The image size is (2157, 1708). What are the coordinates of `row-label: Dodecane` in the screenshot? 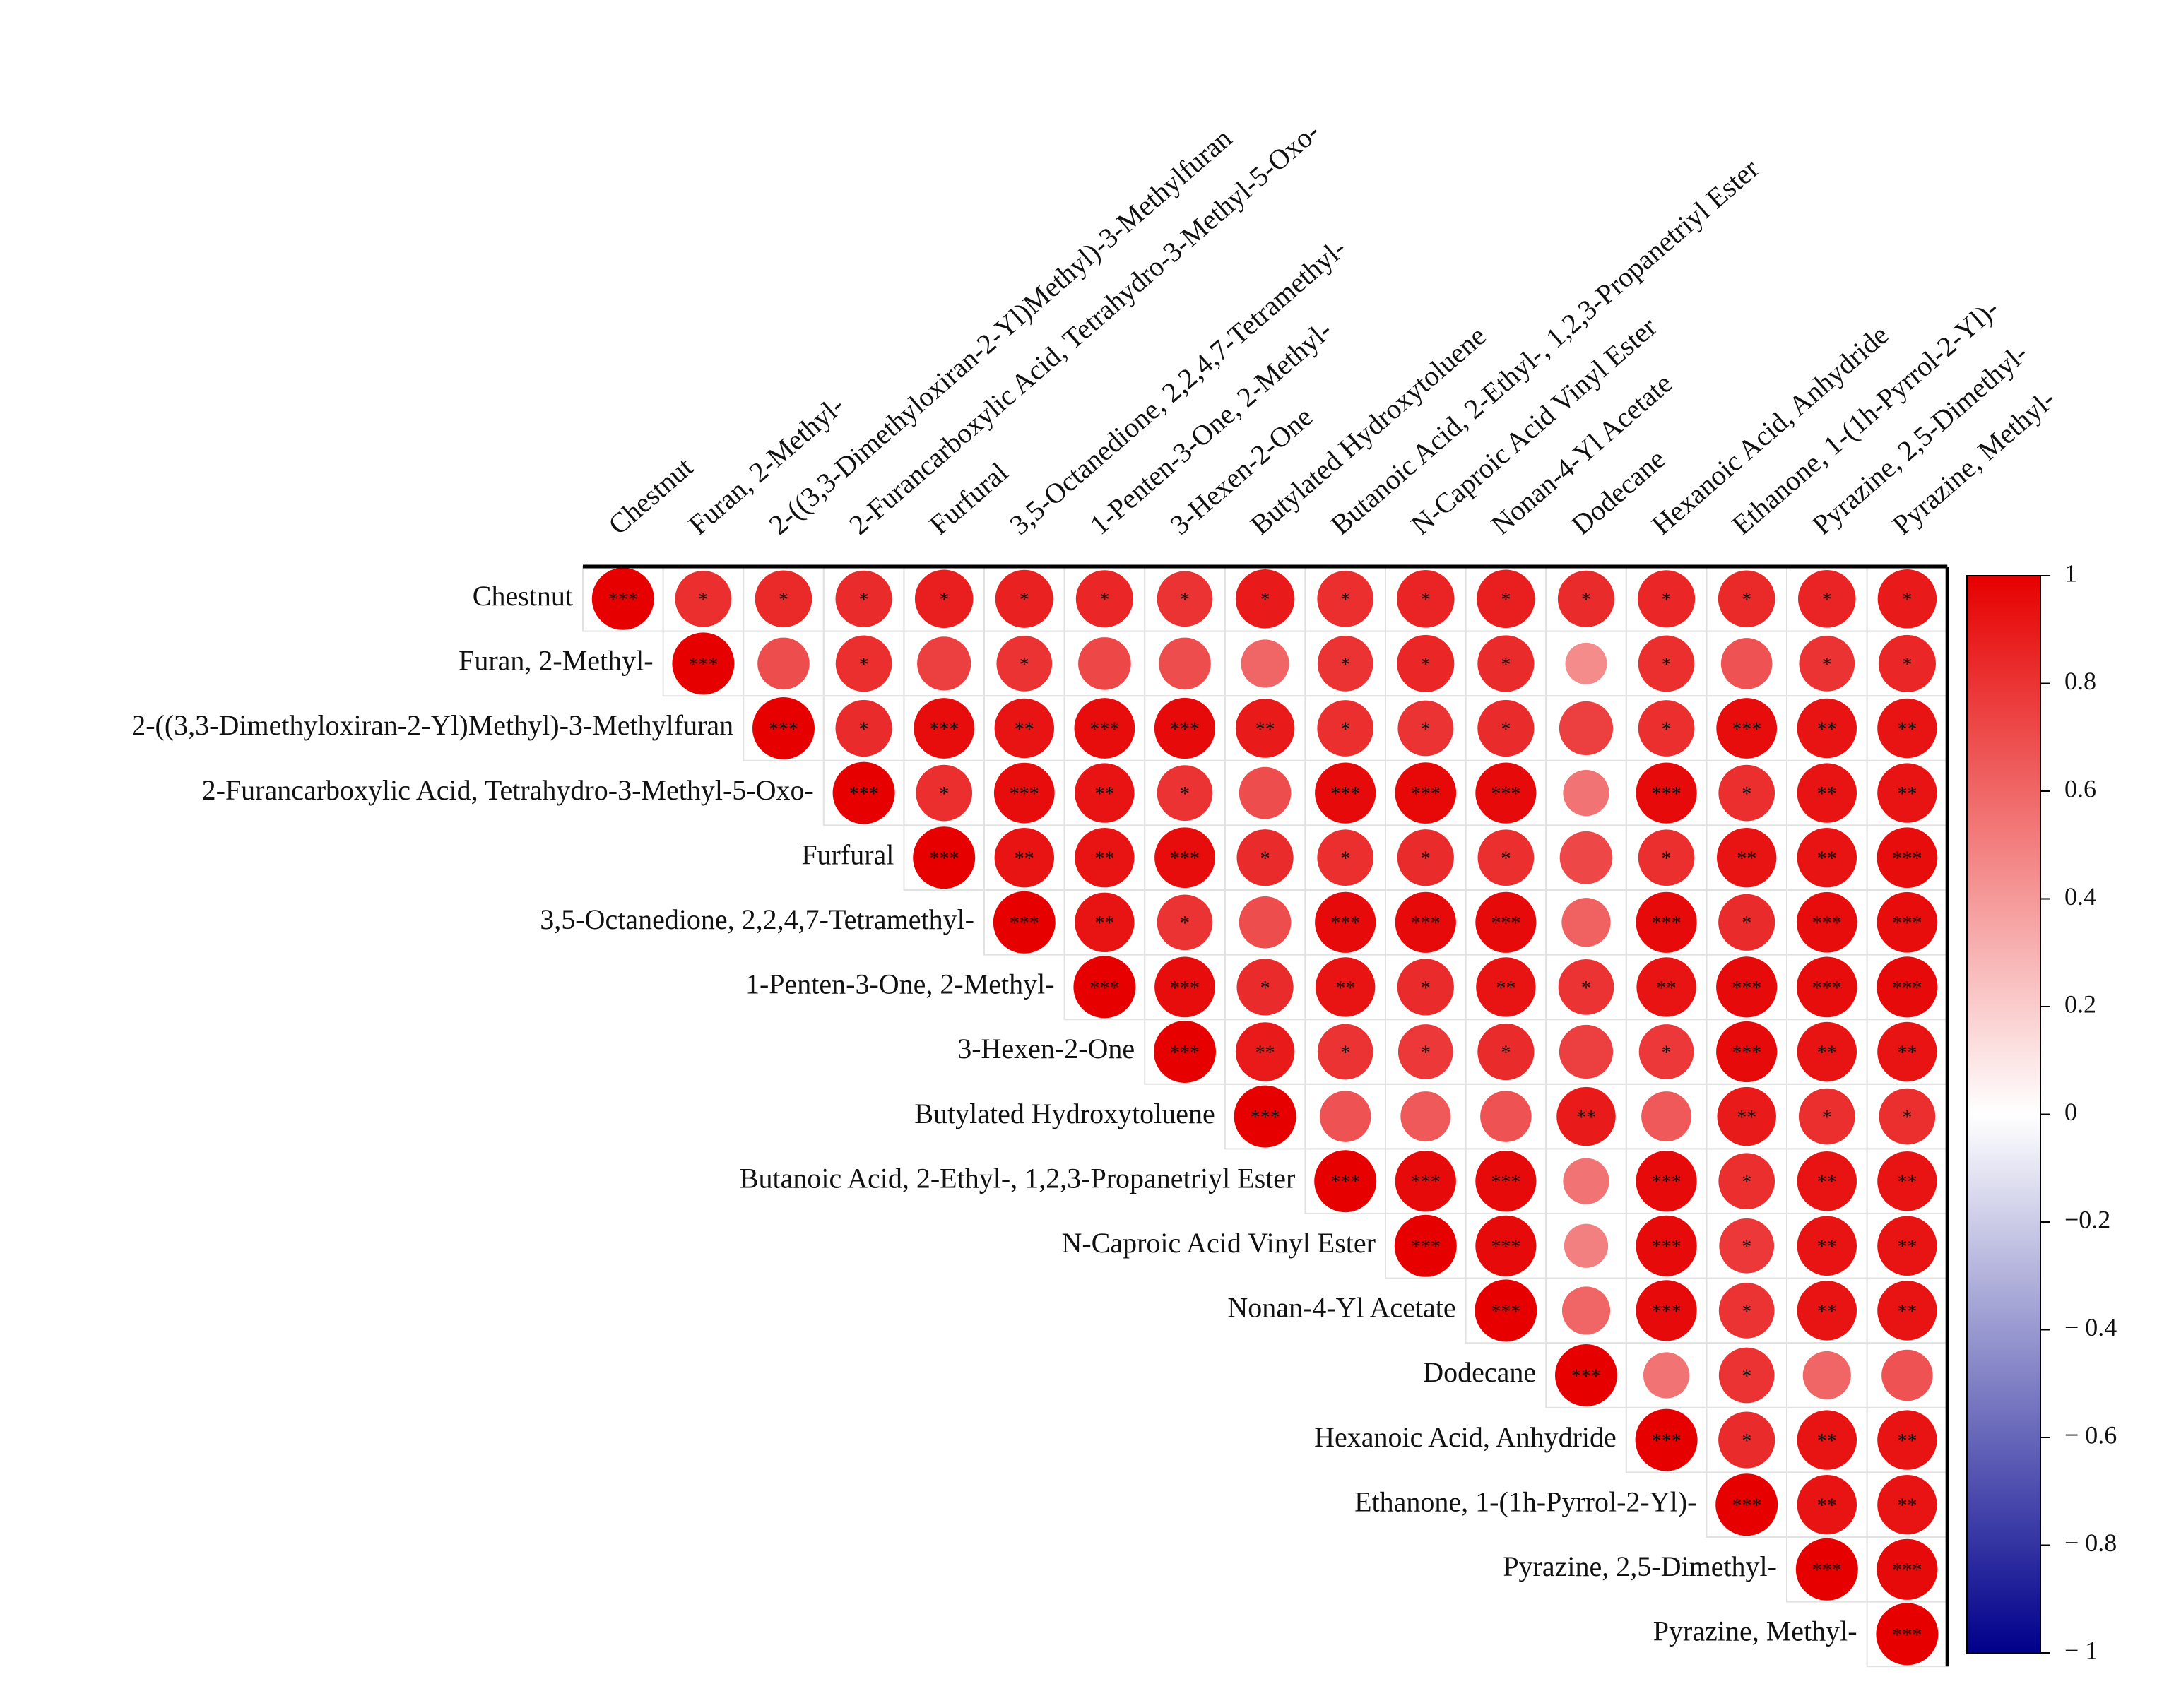 It's located at (1479, 1372).